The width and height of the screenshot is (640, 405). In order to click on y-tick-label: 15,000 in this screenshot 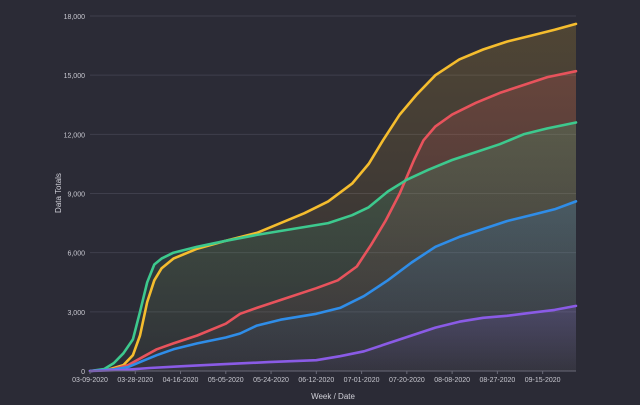, I will do `click(75, 76)`.